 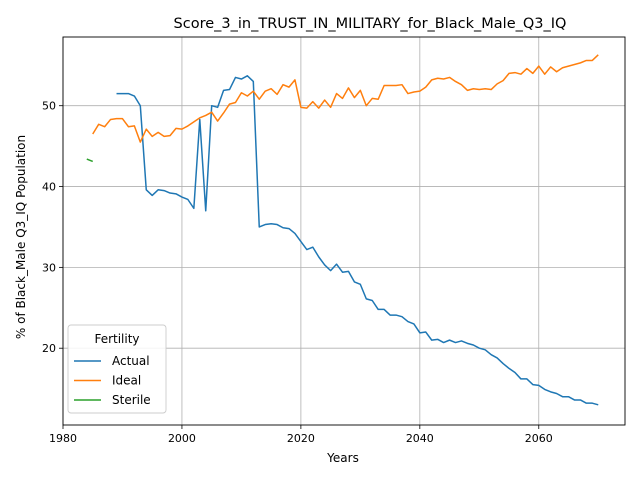 What do you see at coordinates (420, 438) in the screenshot?
I see `x-tick-label: 2040` at bounding box center [420, 438].